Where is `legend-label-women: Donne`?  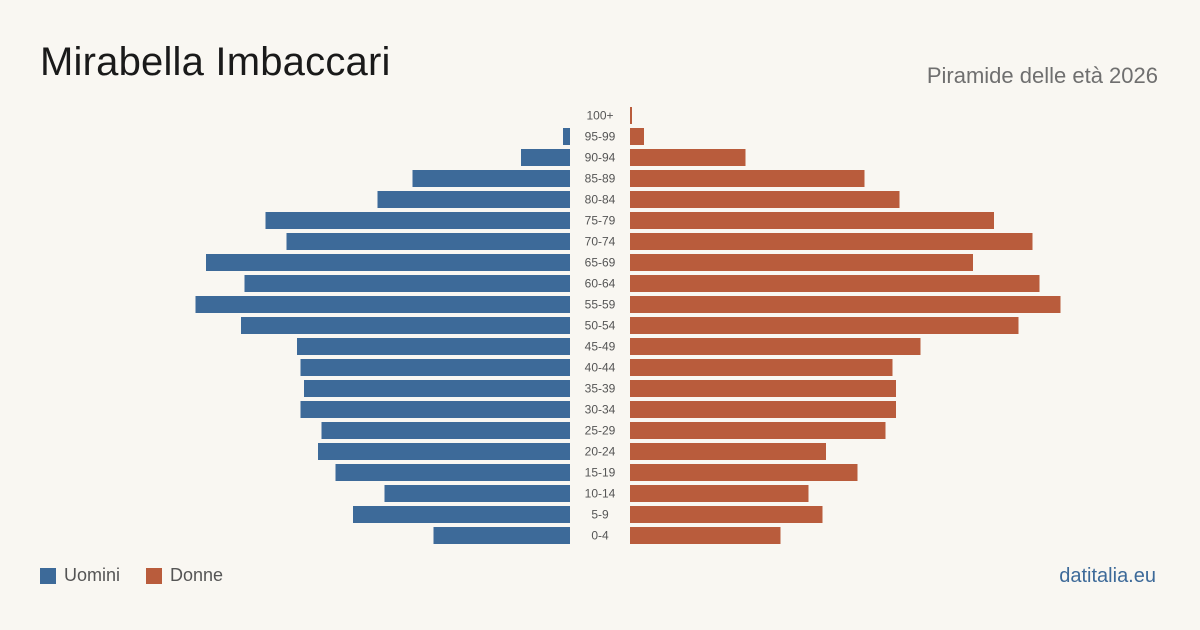 legend-label-women: Donne is located at coordinates (197, 575).